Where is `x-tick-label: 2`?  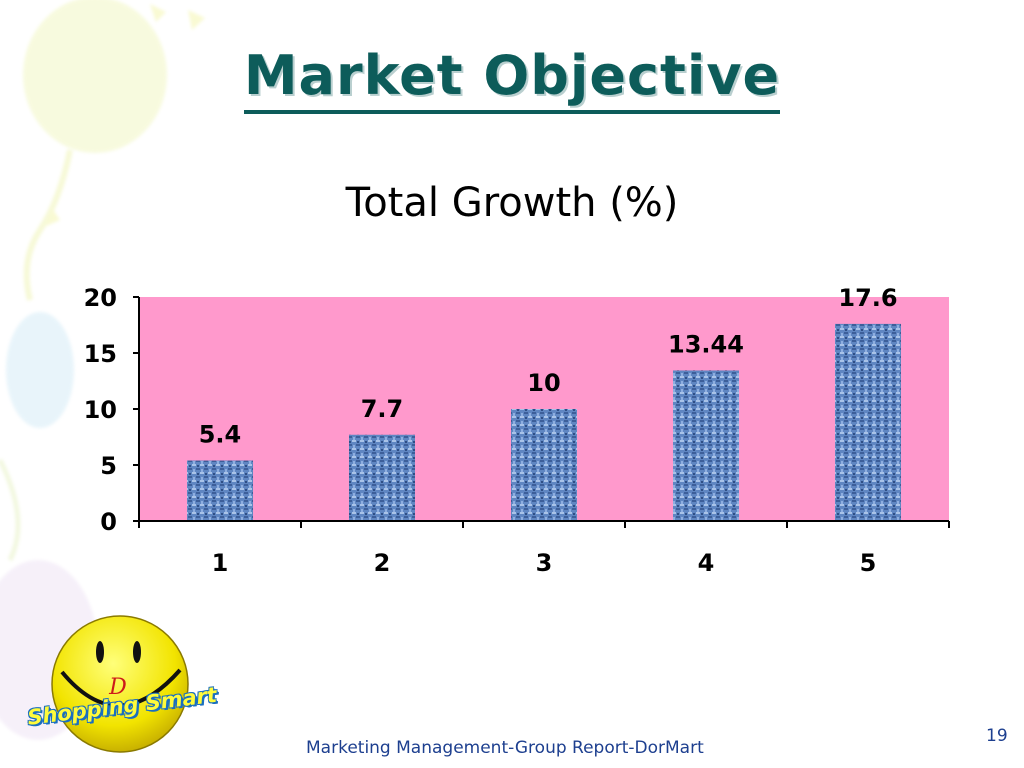 x-tick-label: 2 is located at coordinates (382, 563).